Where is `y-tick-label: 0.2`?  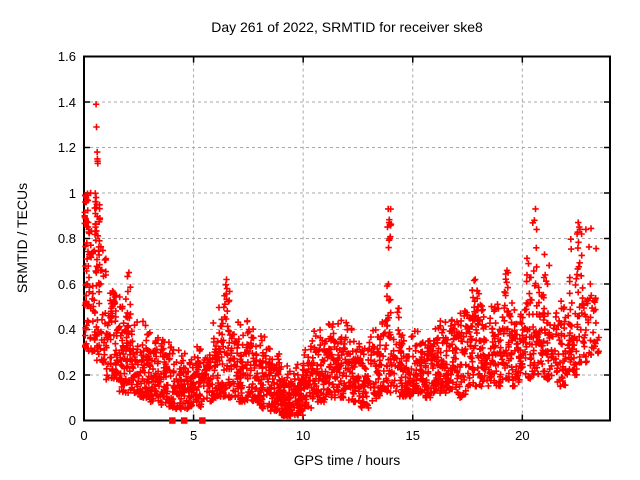 y-tick-label: 0.2 is located at coordinates (66, 375).